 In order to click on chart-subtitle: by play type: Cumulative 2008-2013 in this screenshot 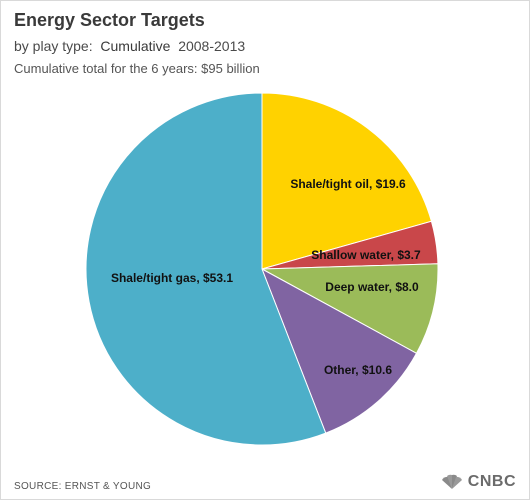, I will do `click(129, 46)`.